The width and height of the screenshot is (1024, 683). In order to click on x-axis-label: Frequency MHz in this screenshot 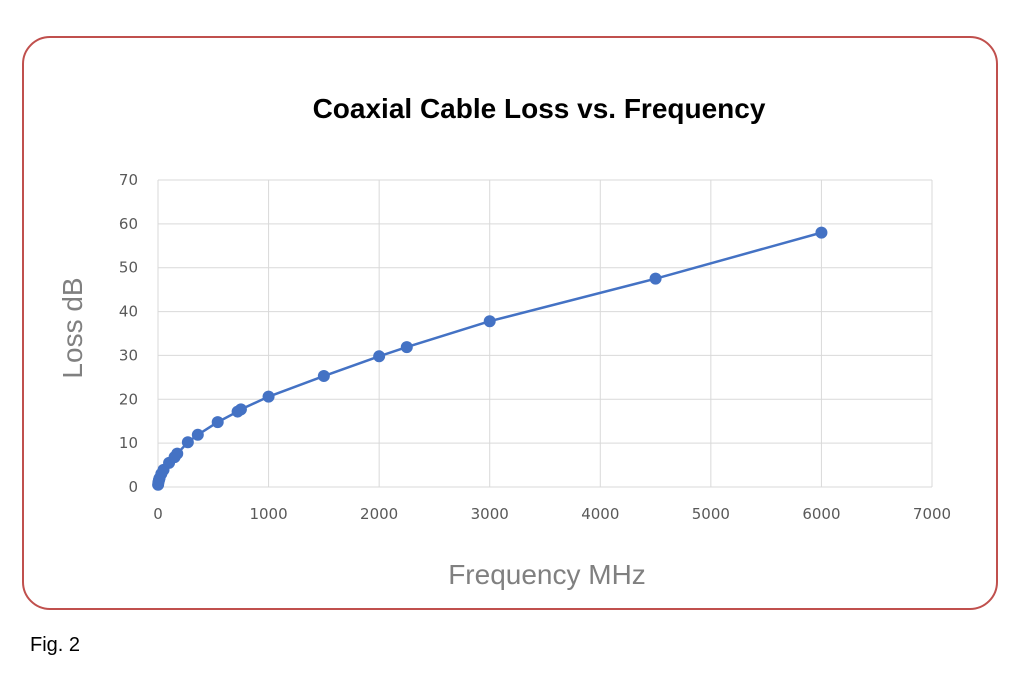, I will do `click(547, 574)`.